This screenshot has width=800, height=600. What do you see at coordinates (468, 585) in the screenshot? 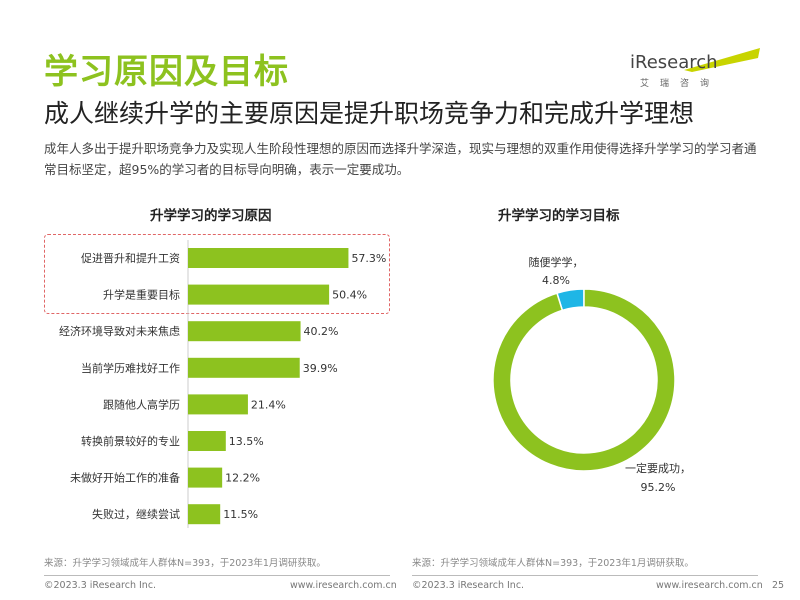
I see `copyright-right: ©2023.3 iResearch Inc.` at bounding box center [468, 585].